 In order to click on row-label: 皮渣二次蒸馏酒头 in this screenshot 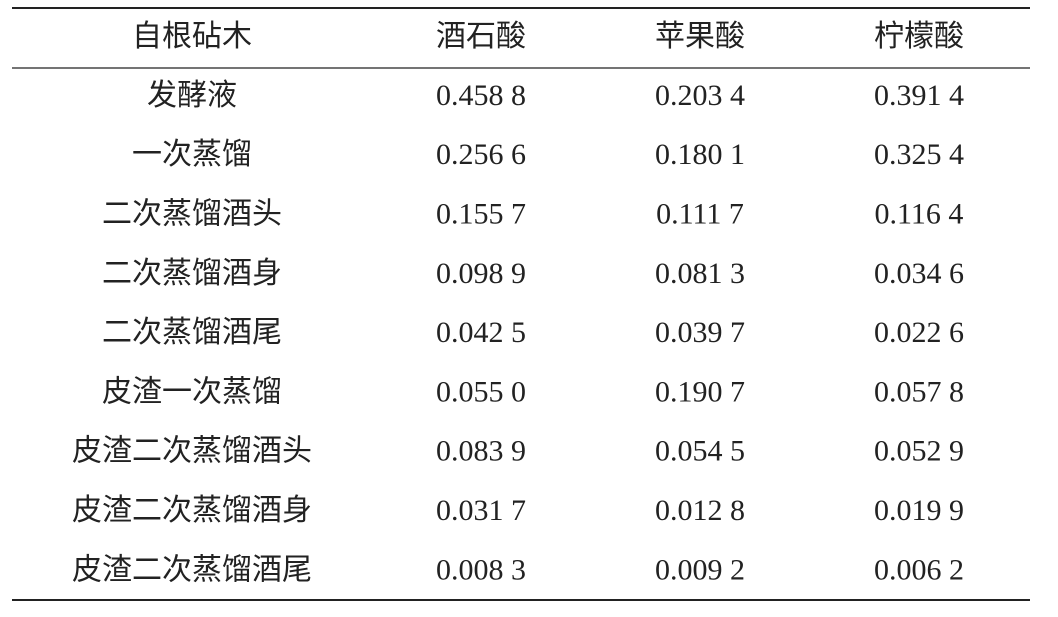, I will do `click(192, 451)`.